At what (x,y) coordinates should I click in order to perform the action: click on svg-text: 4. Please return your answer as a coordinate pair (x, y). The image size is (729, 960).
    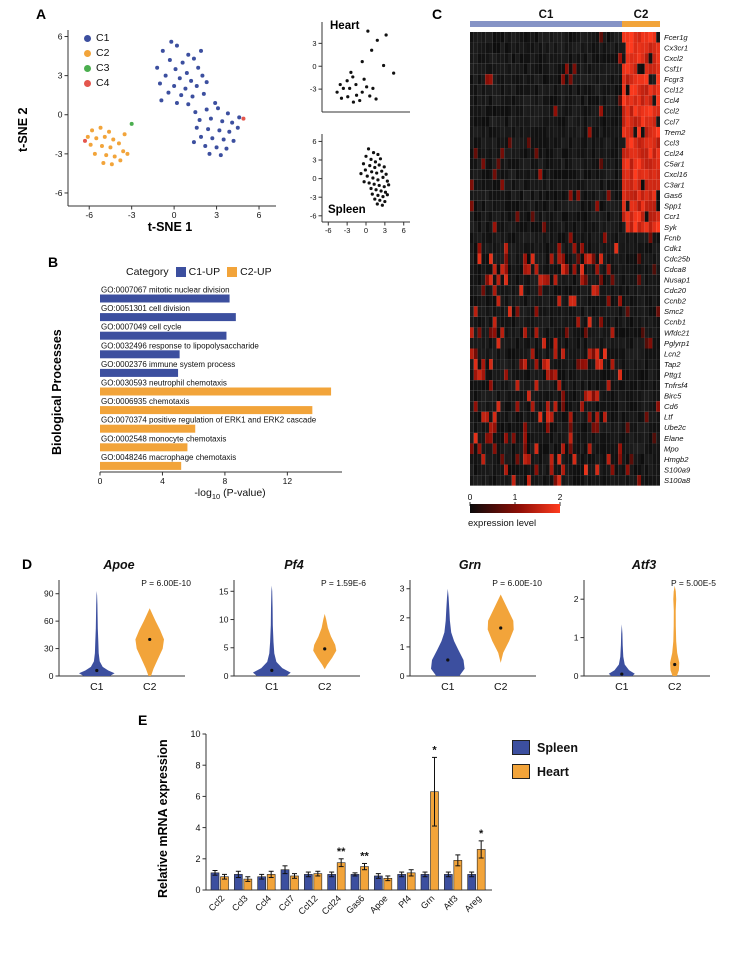
    Looking at the image, I should click on (197, 828).